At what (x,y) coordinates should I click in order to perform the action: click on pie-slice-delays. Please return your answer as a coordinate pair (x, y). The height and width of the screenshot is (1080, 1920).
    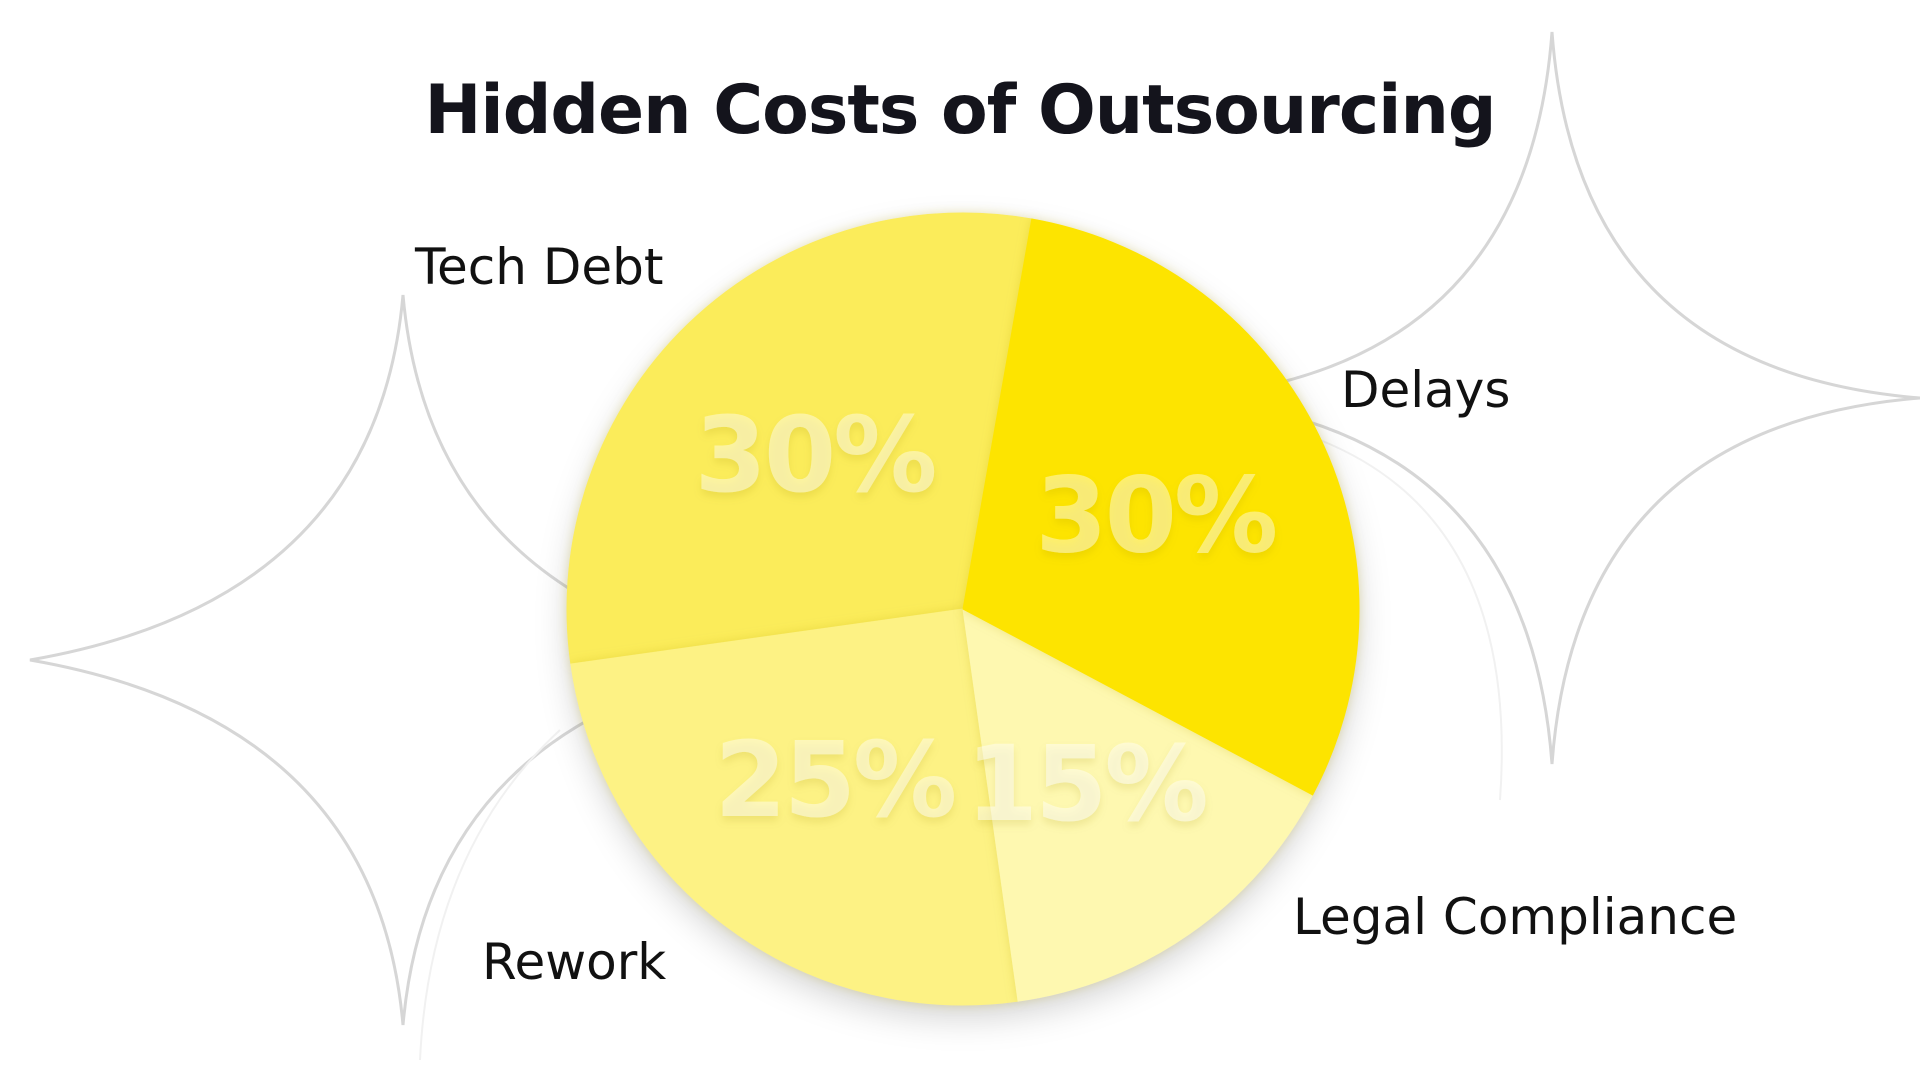
    Looking at the image, I should click on (794, 807).